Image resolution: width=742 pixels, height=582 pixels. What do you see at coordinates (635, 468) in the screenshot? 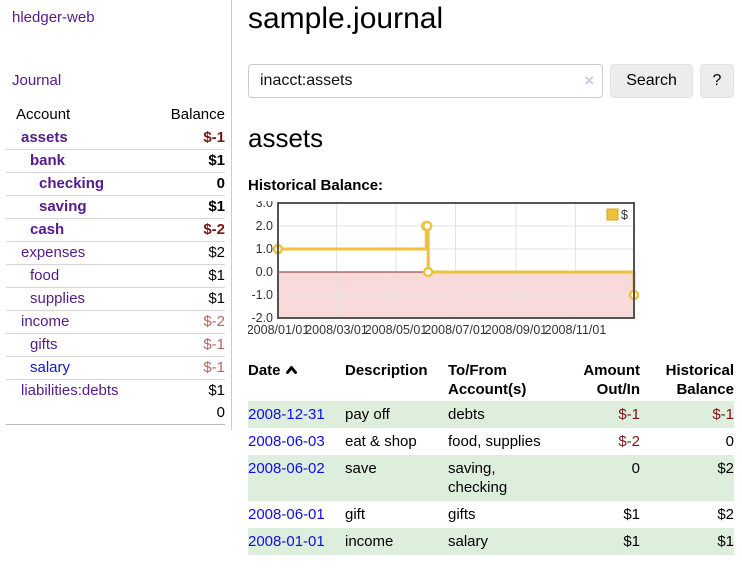
I see `transaction-amount: 0` at bounding box center [635, 468].